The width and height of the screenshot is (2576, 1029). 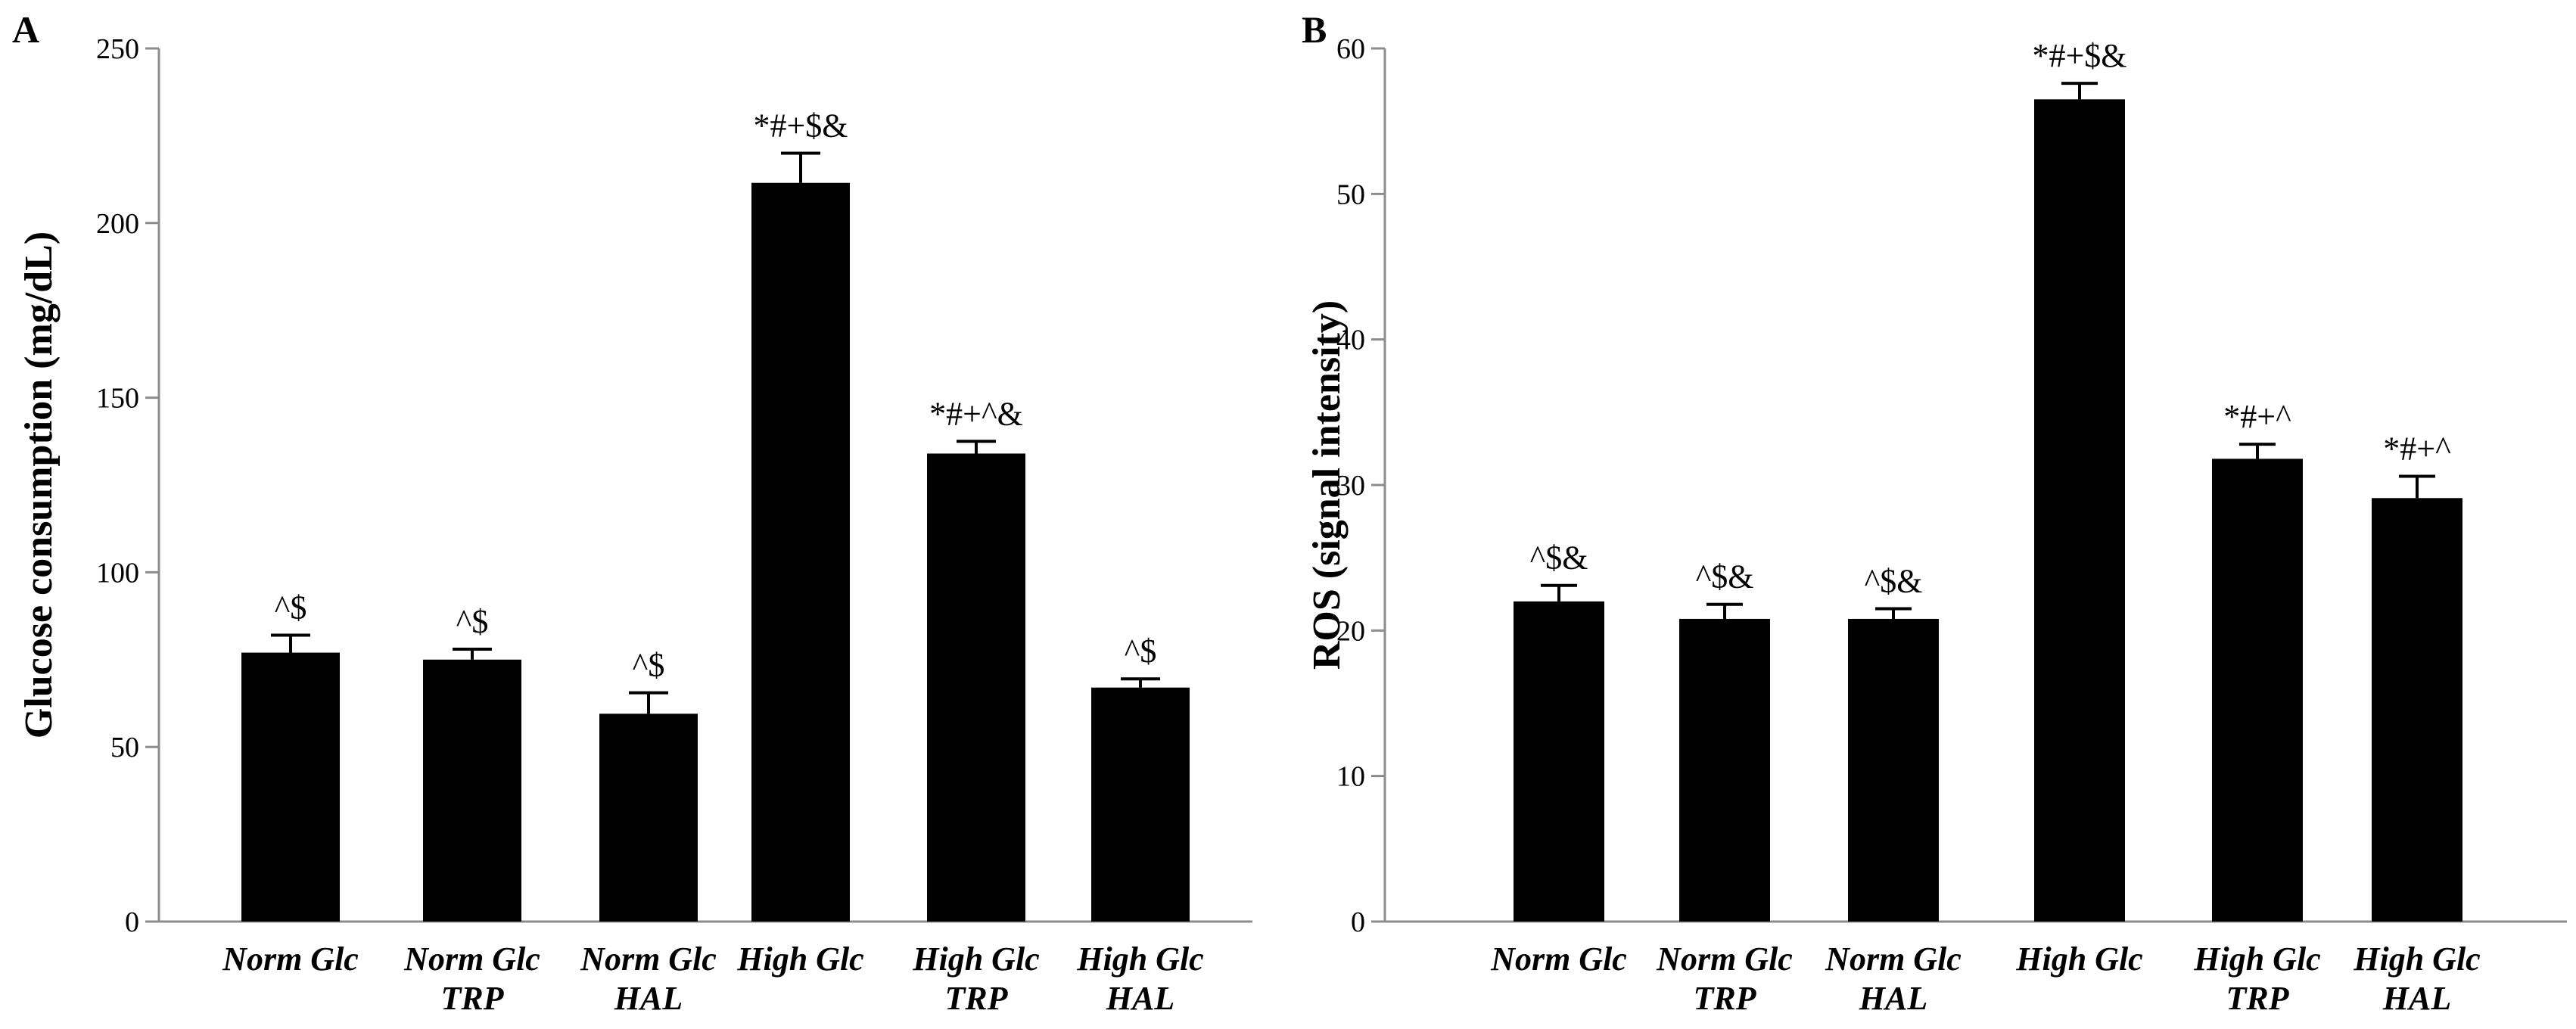 I want to click on panel-a-y-tick-label: 50, so click(x=124, y=747).